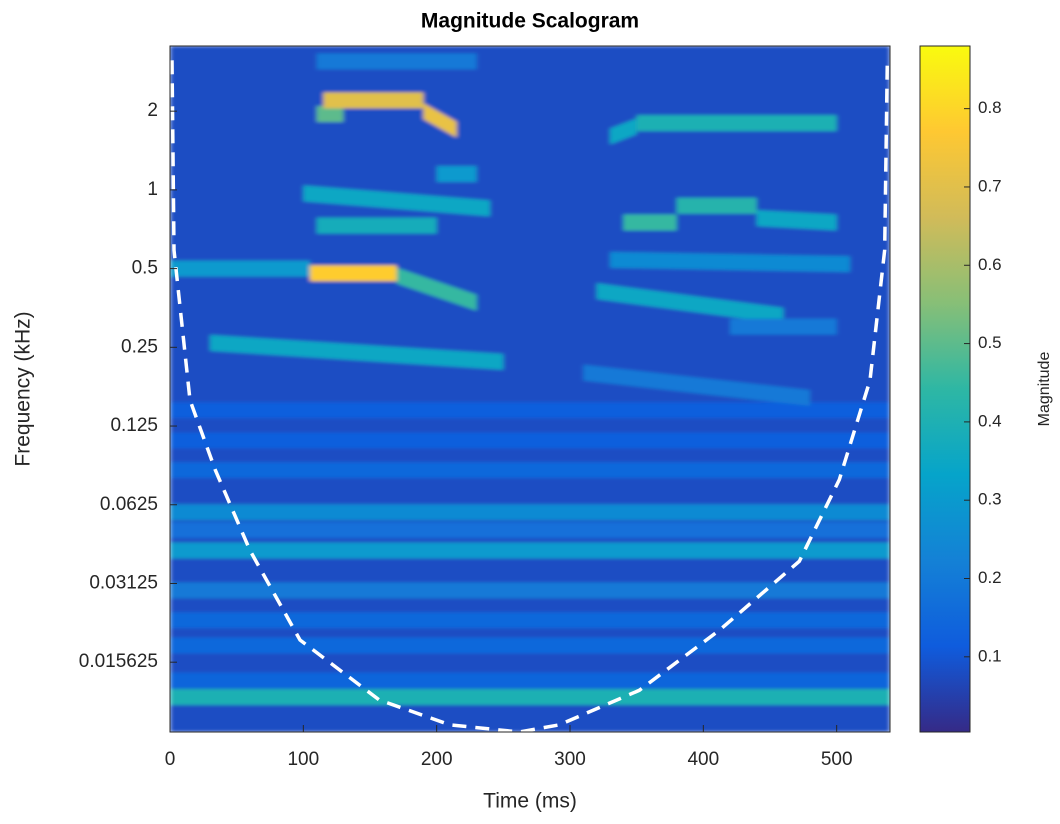 This screenshot has height=824, width=1060. Describe the element at coordinates (129, 504) in the screenshot. I see `y-tick-label: 0.0625` at that location.